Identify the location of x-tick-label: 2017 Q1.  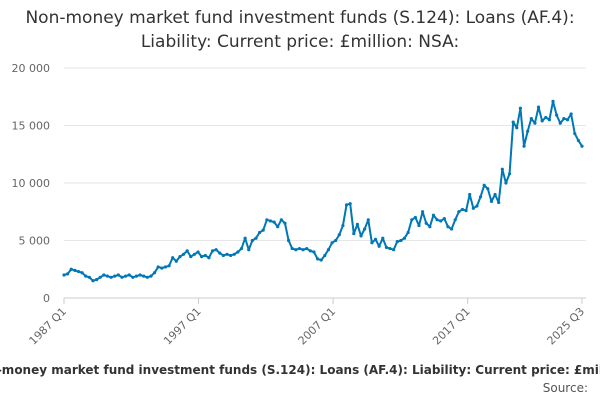
(451, 326).